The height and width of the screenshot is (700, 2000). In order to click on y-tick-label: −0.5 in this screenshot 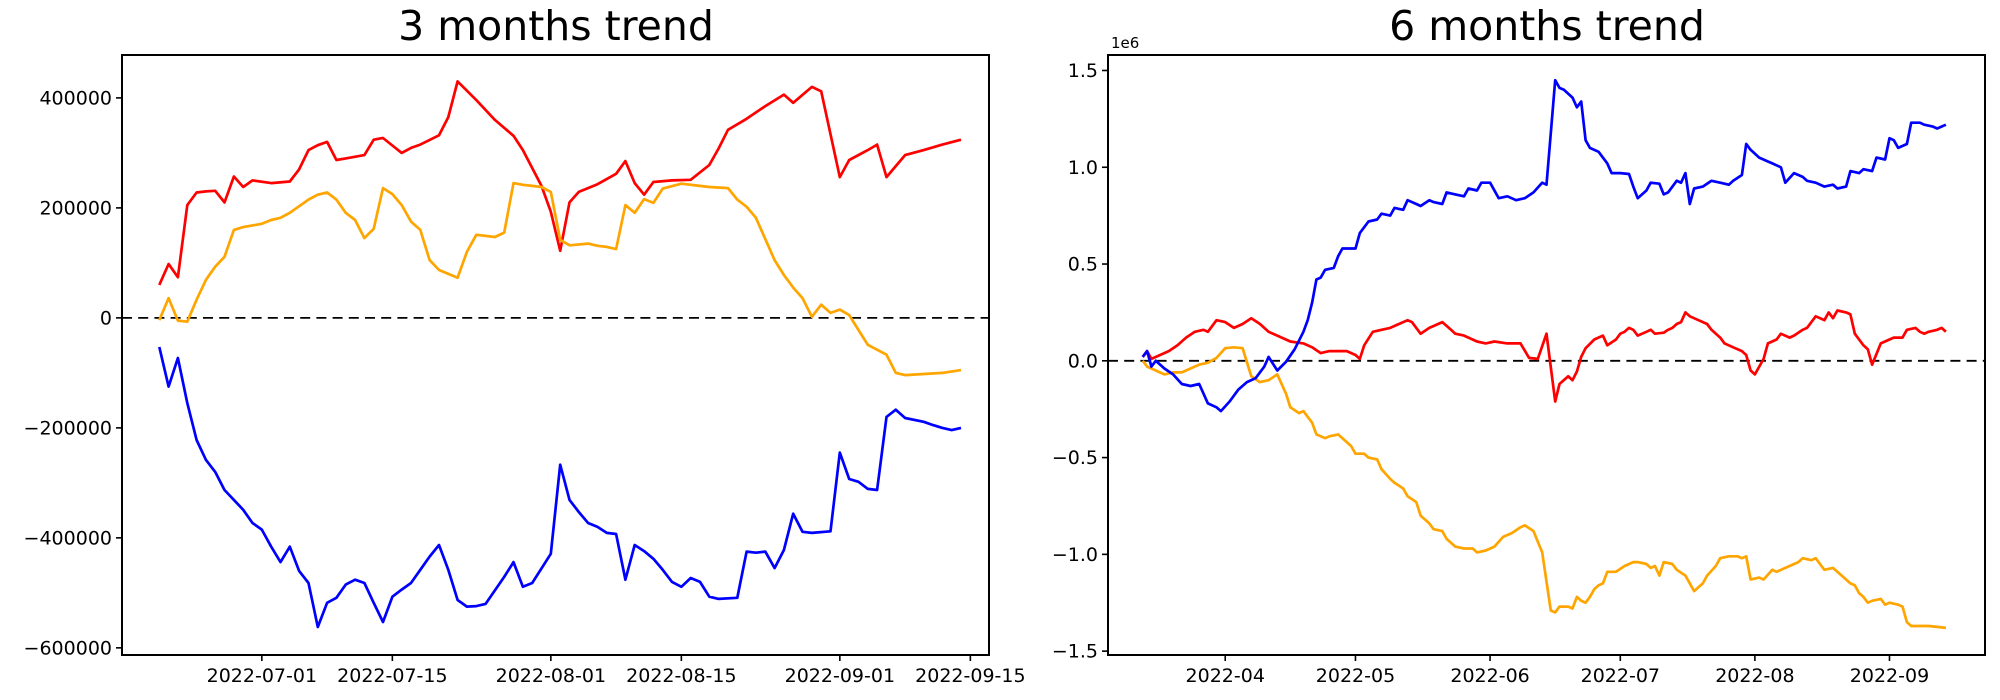, I will do `click(1075, 458)`.